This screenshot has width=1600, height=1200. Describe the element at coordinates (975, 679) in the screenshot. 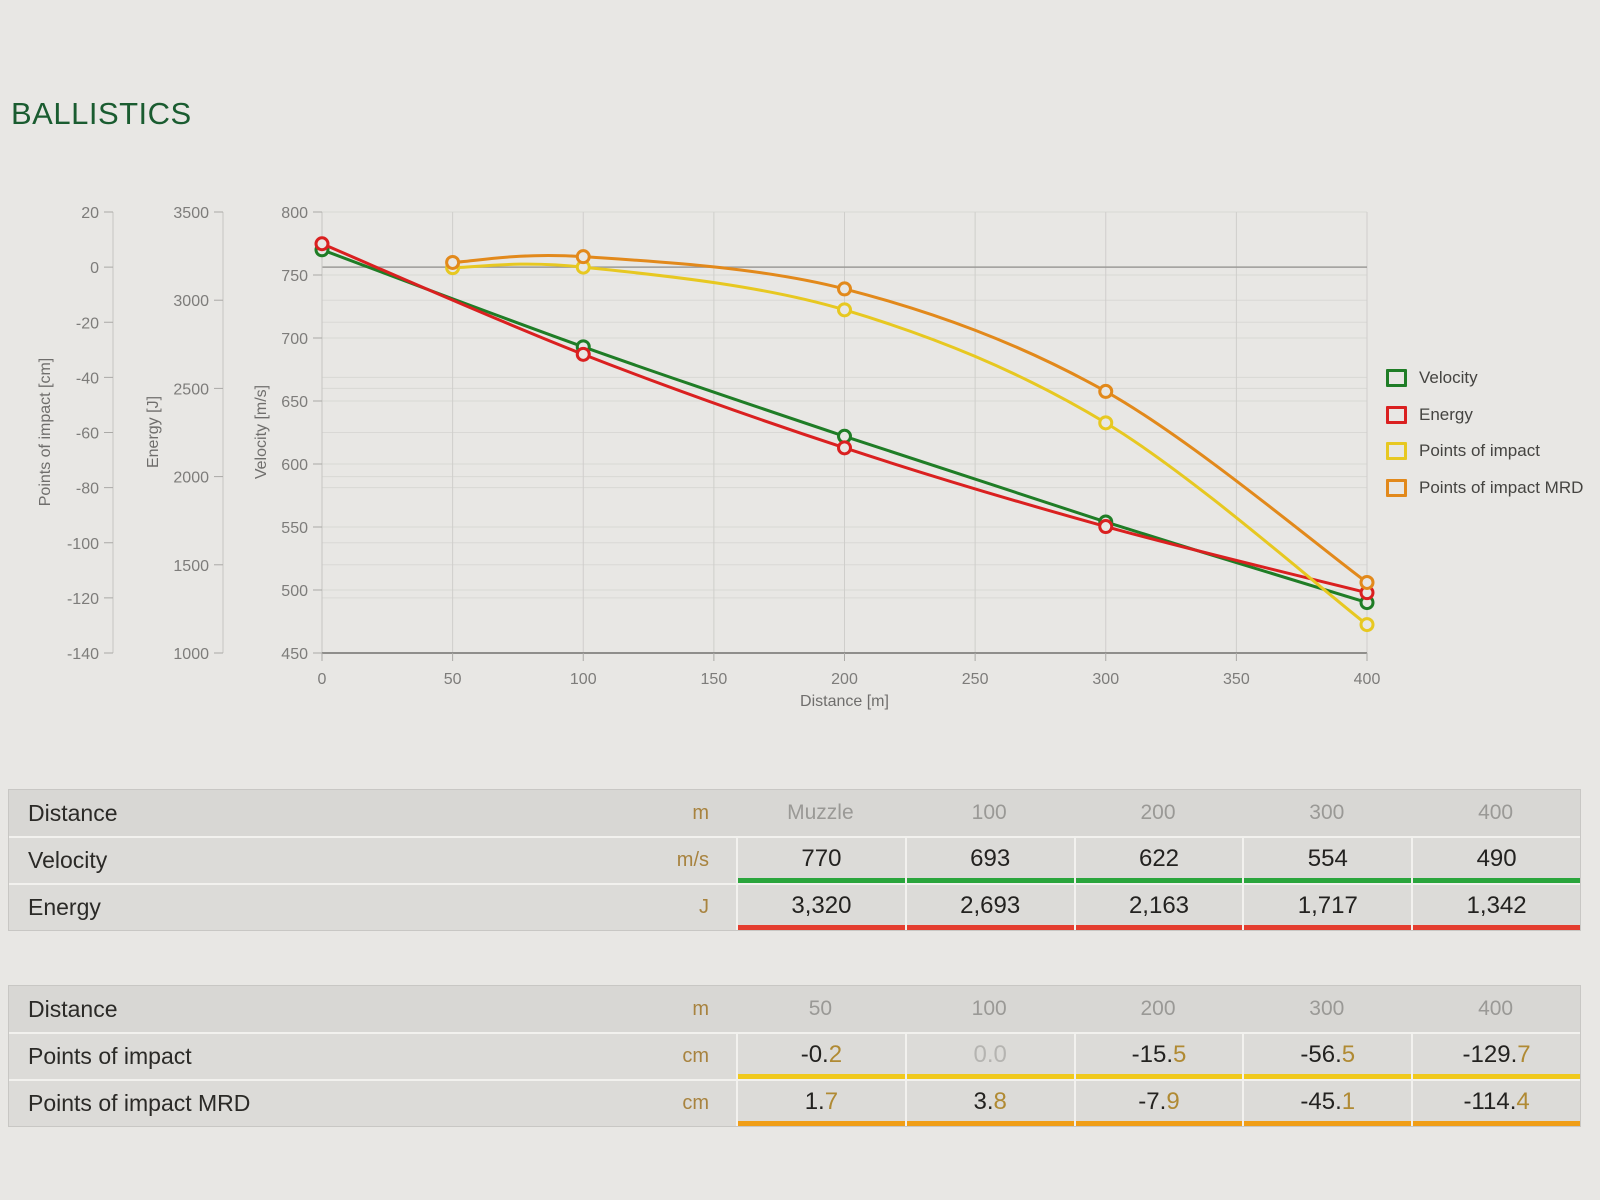

I see `x-tick-label: 250` at that location.